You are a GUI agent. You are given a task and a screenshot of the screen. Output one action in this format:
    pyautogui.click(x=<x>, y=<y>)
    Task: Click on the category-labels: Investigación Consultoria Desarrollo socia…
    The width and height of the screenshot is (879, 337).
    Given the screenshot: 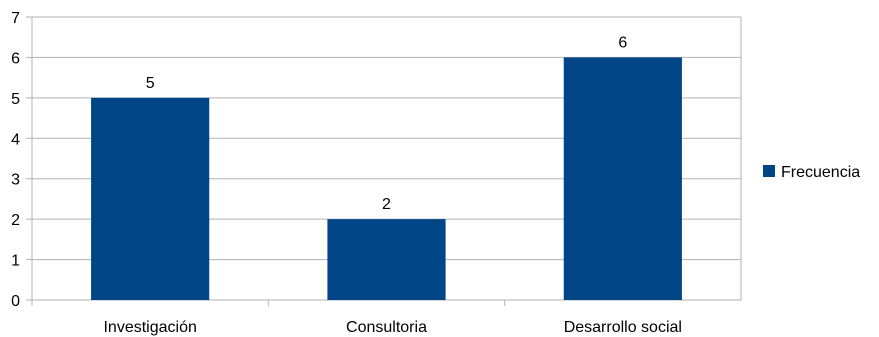 What is the action you would take?
    pyautogui.click(x=392, y=327)
    